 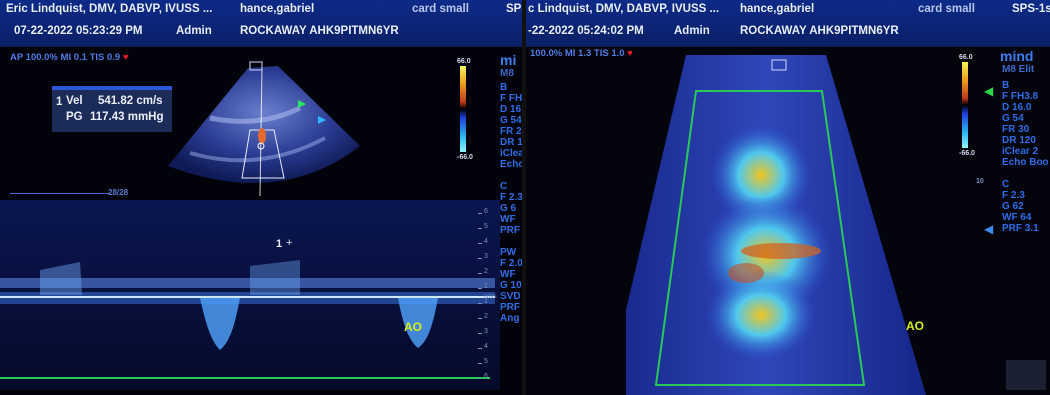 What do you see at coordinates (279, 244) in the screenshot?
I see `caliper-label: 1` at bounding box center [279, 244].